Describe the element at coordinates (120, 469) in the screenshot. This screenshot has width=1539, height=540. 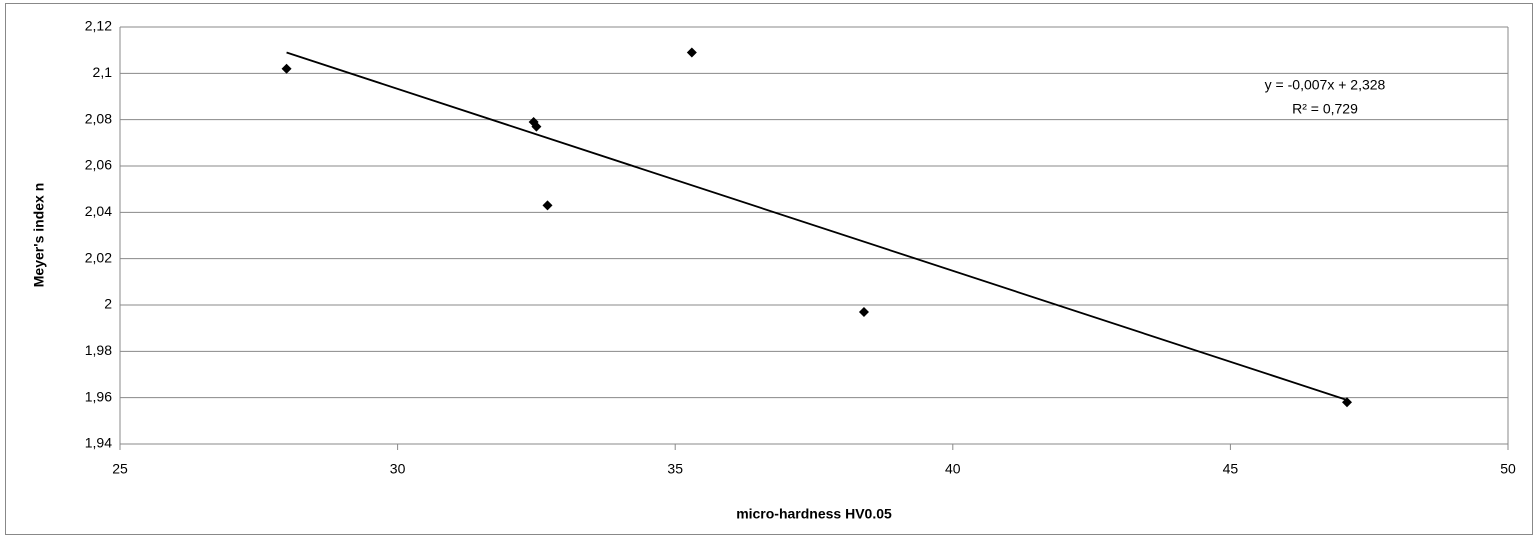
I see `x-tick-label: 25` at that location.